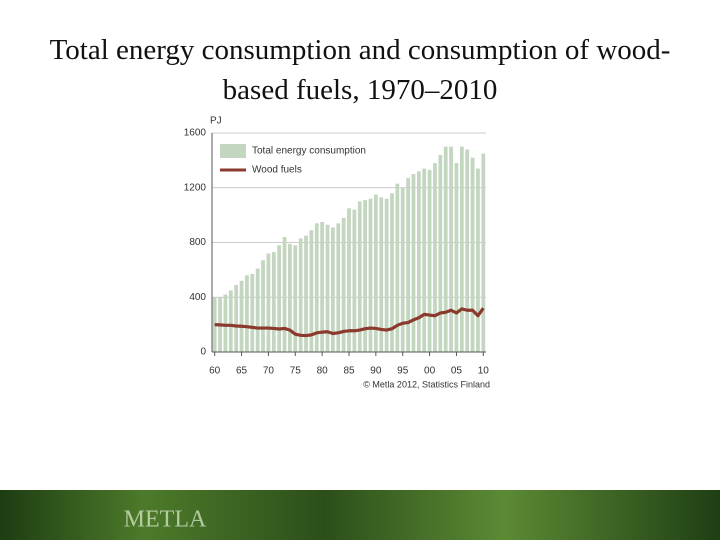 The width and height of the screenshot is (720, 540). What do you see at coordinates (403, 371) in the screenshot?
I see `x-tick-label: 95` at bounding box center [403, 371].